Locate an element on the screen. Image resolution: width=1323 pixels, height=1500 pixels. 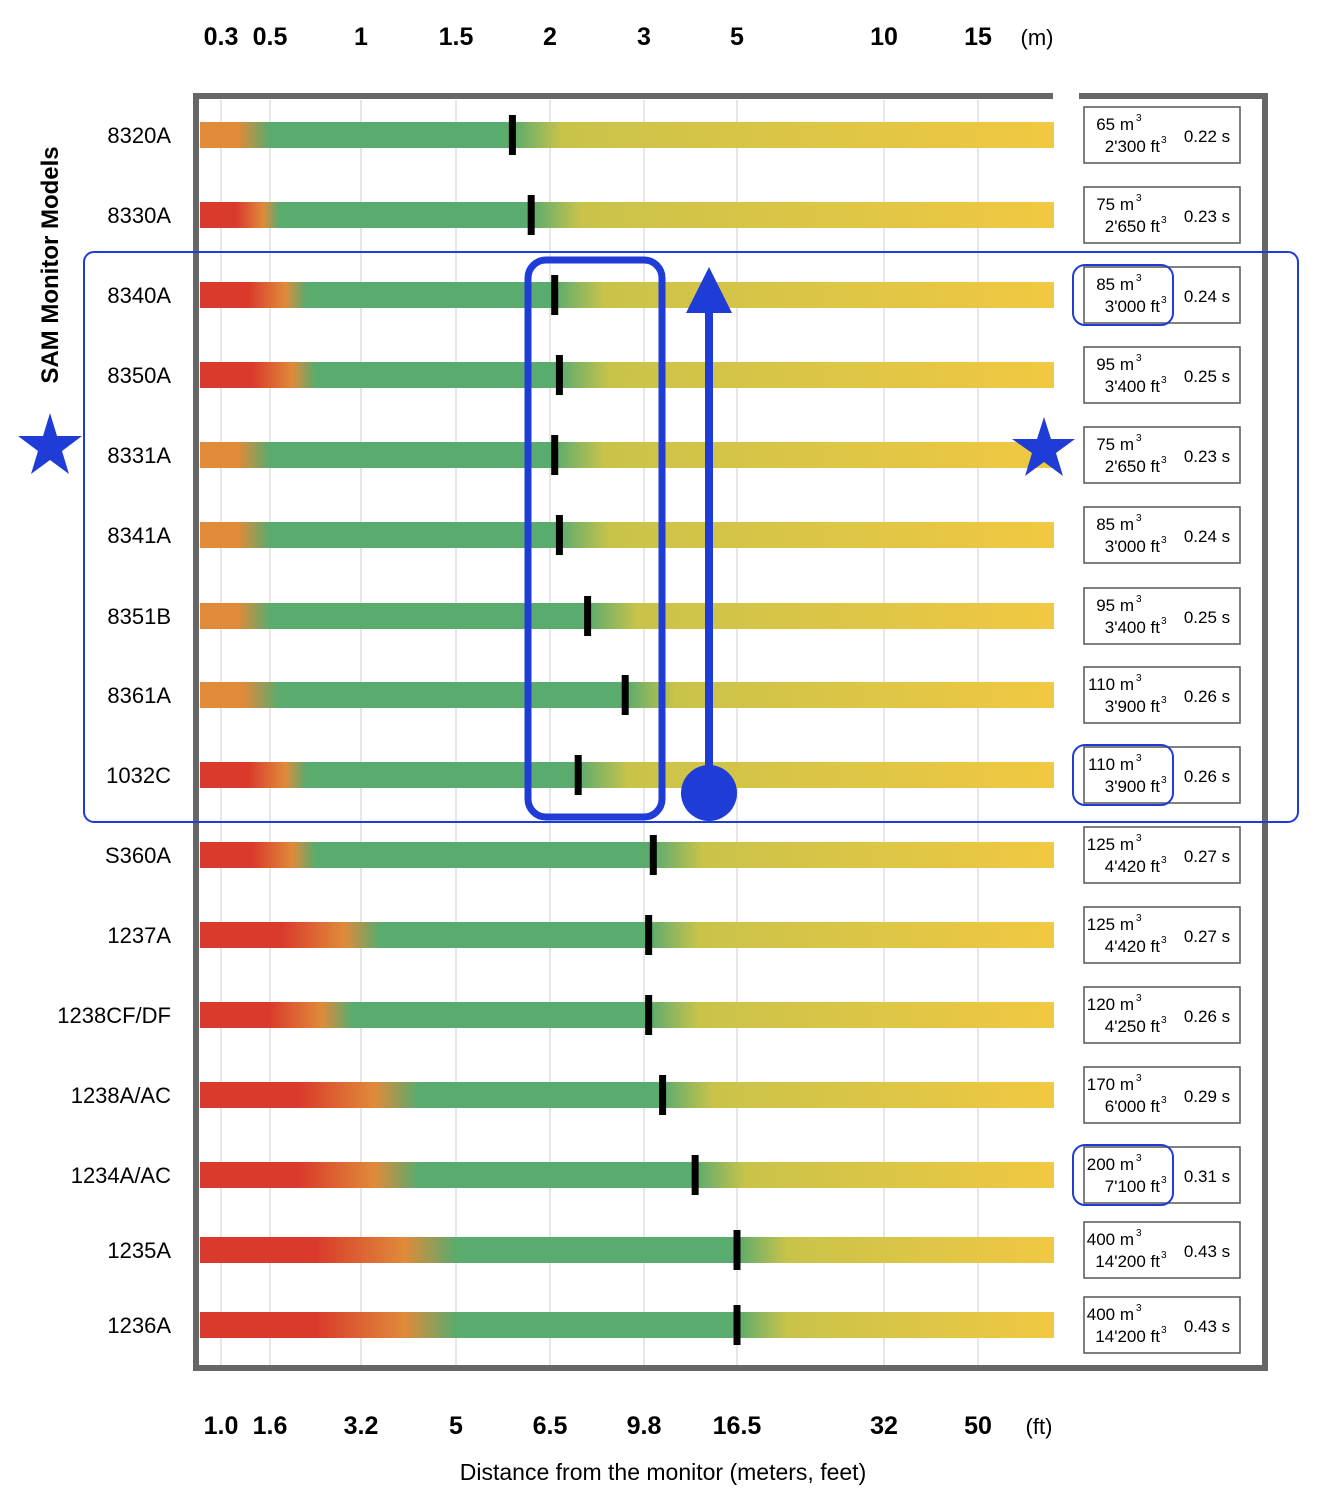
top-tick-label: 10 is located at coordinates (884, 37).